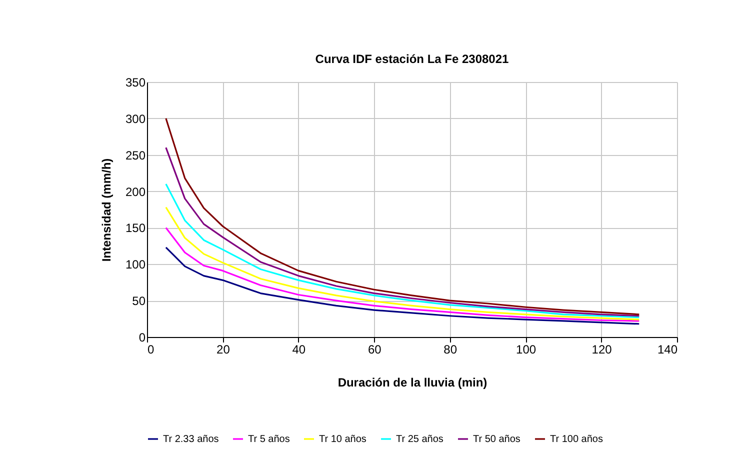 The image size is (738, 461). What do you see at coordinates (106, 210) in the screenshot?
I see `y-axis-title: Intensidad (mm/h)` at bounding box center [106, 210].